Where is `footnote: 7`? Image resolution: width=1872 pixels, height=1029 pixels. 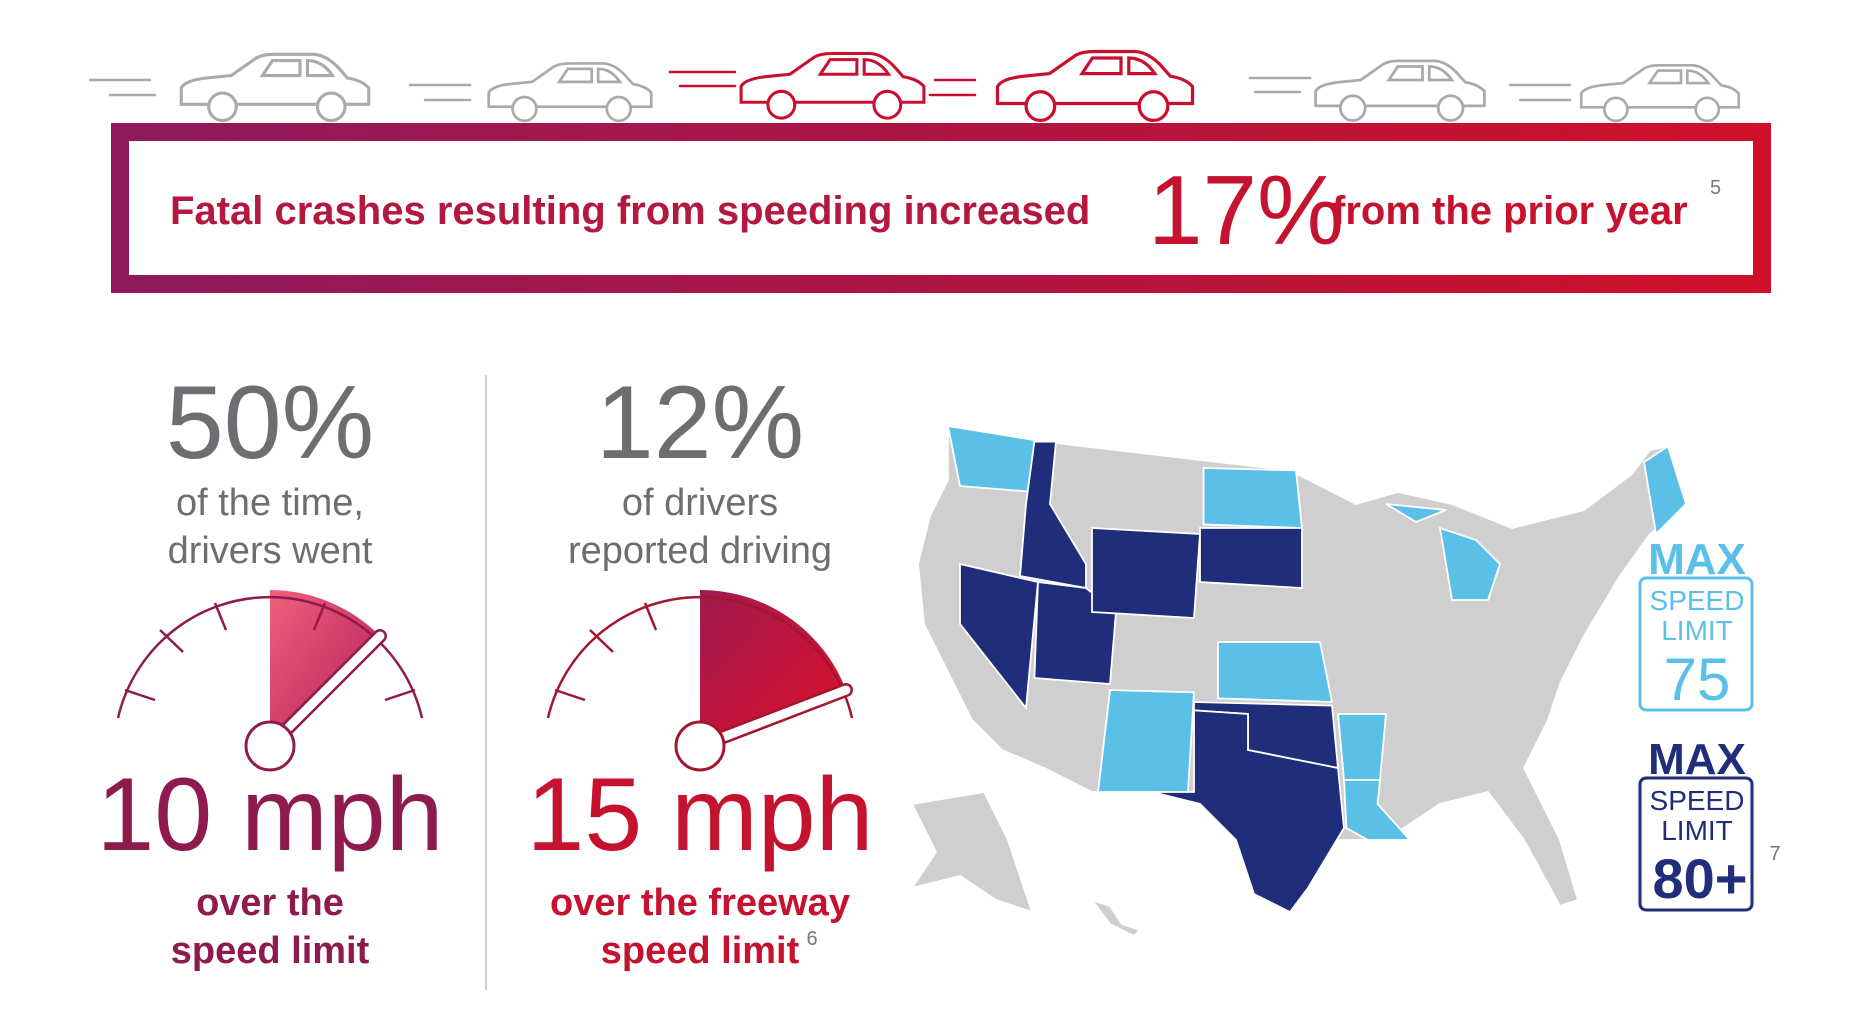 footnote: 7 is located at coordinates (1774, 854).